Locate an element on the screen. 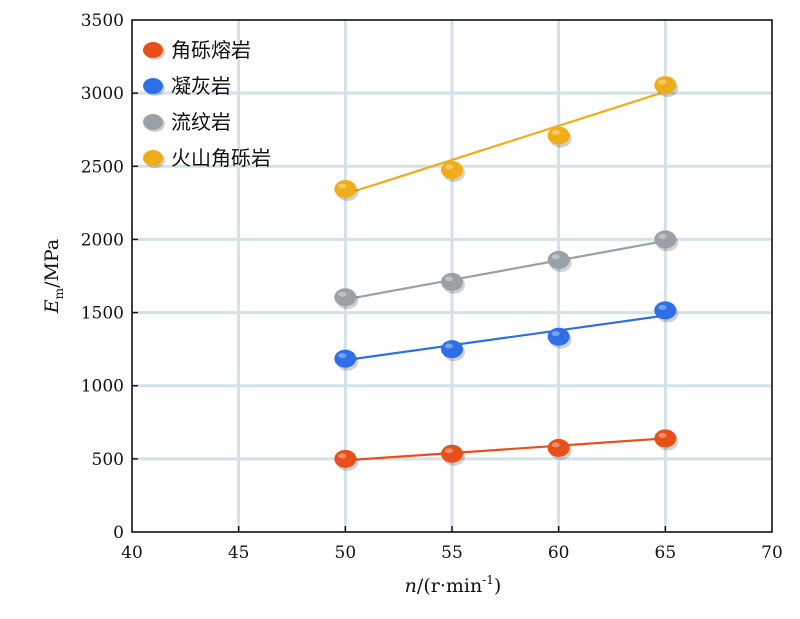  x-axis-label-main: n is located at coordinates (411, 586).